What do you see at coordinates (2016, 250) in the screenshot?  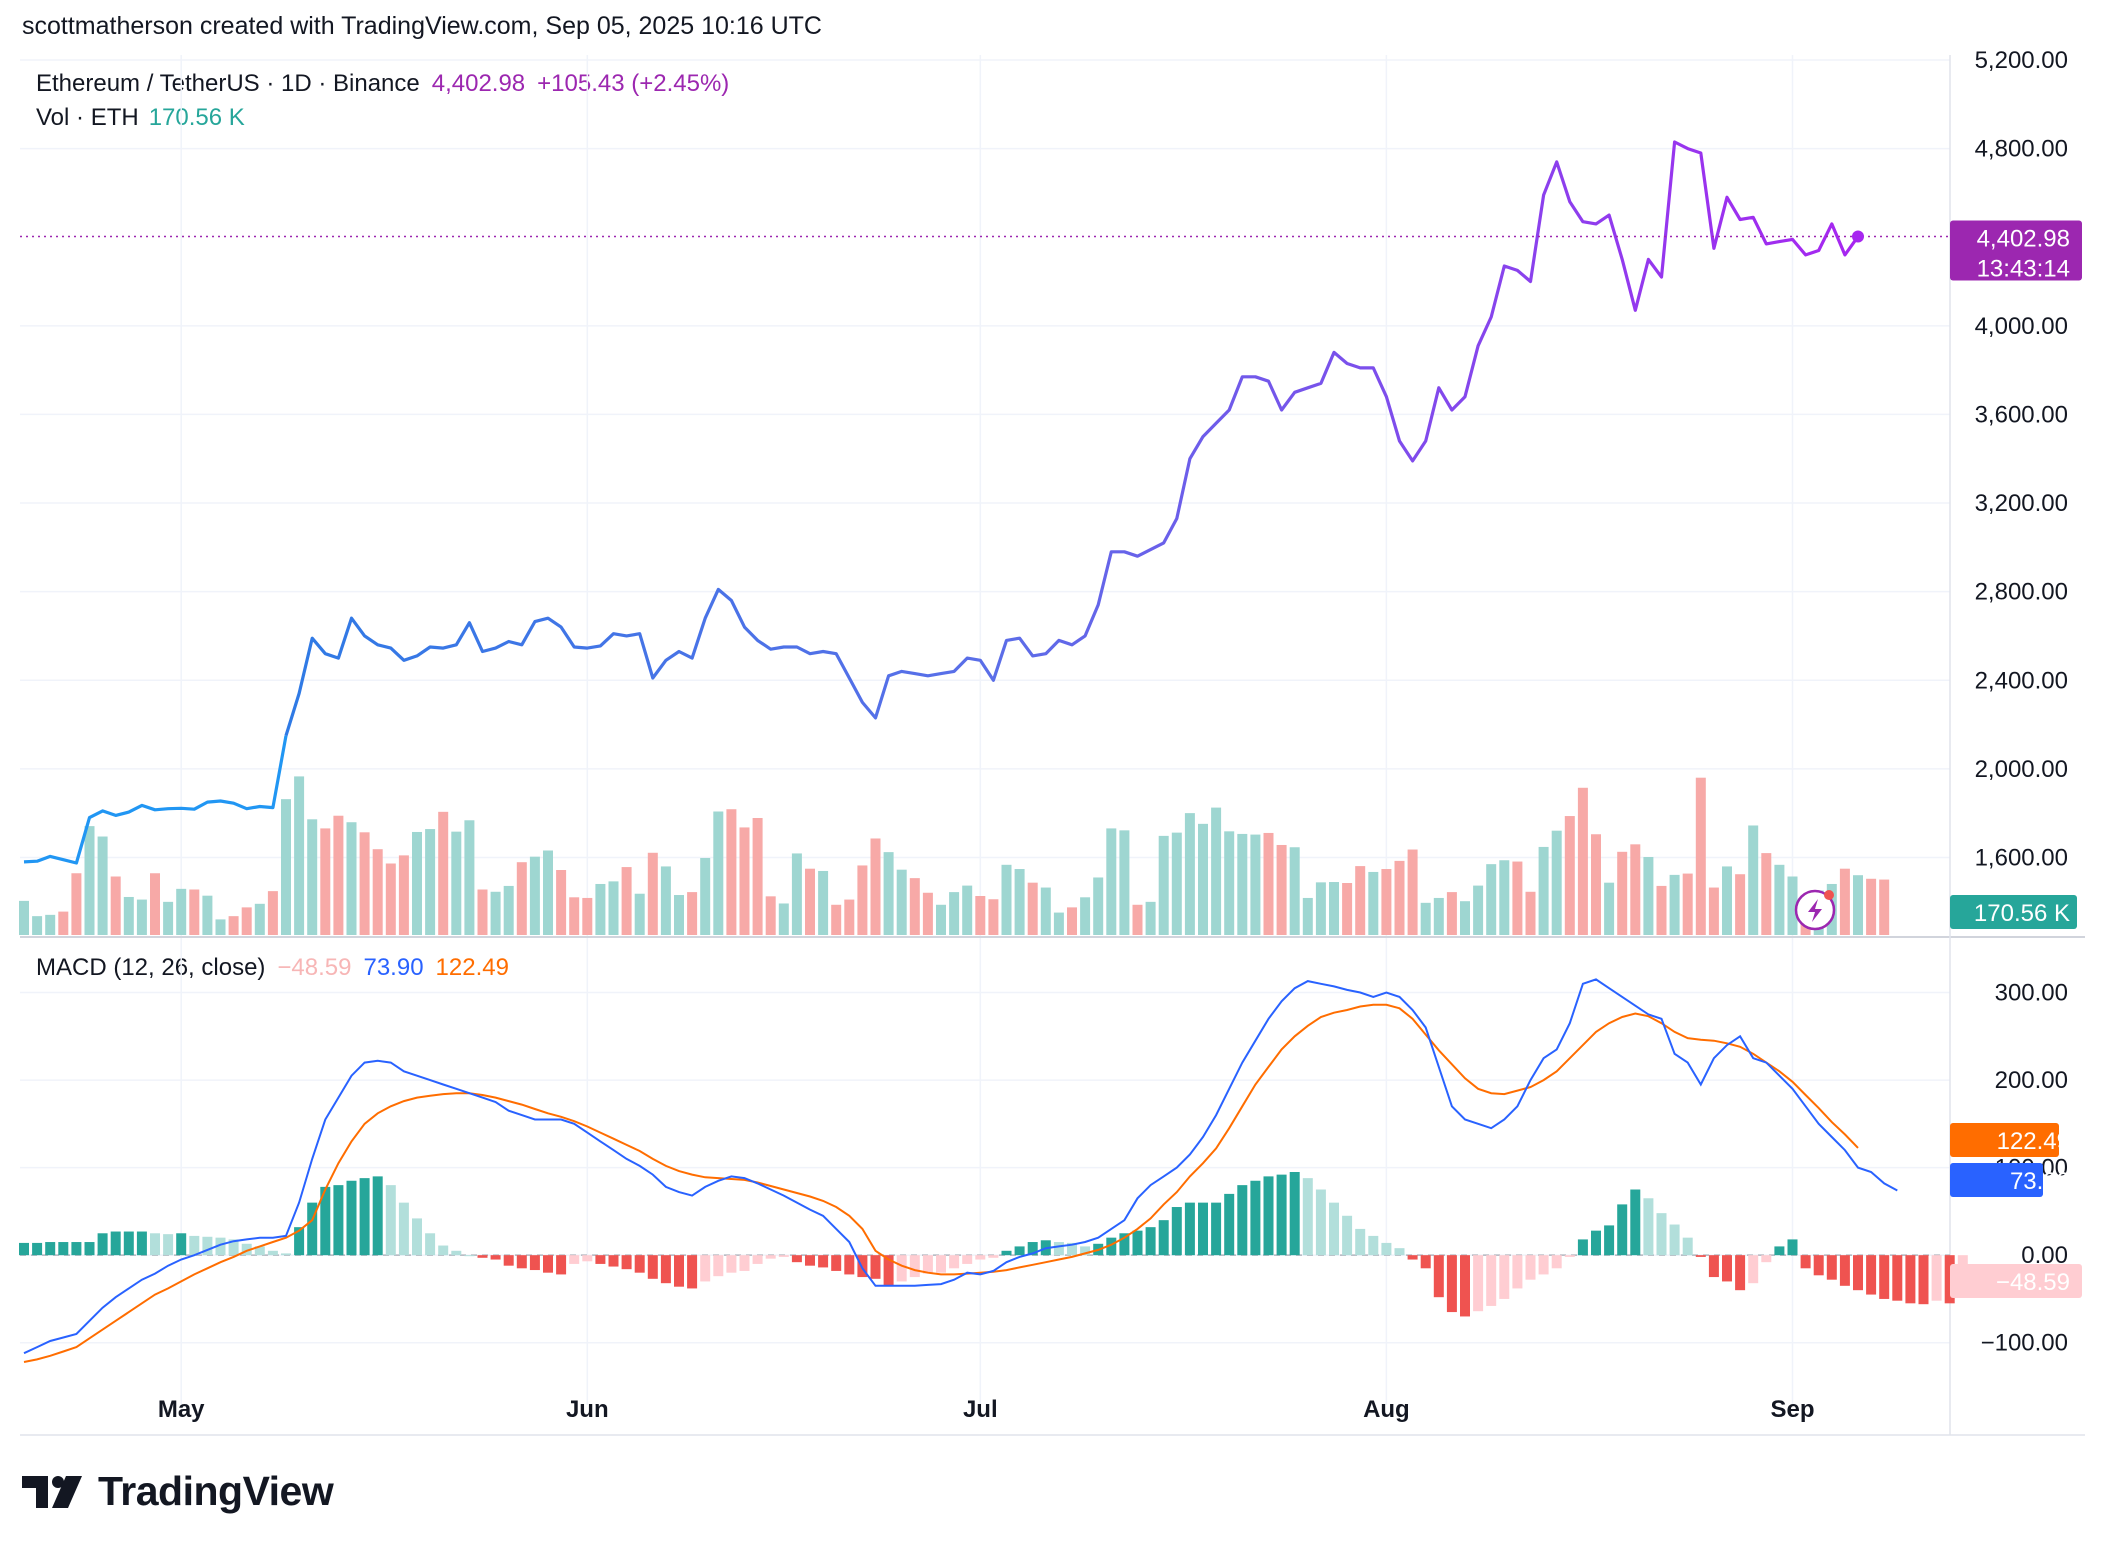 I see `price-tag-bg` at bounding box center [2016, 250].